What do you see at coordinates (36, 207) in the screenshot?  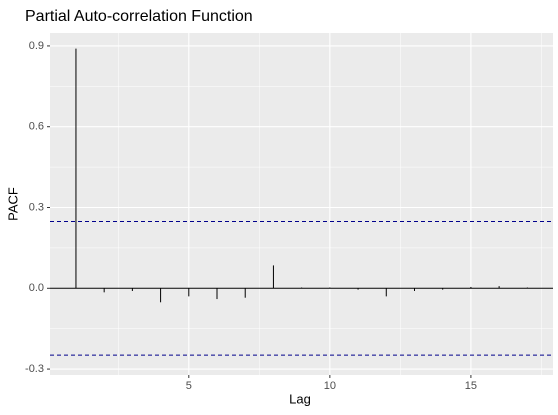 I see `y-tick-label: 0.3` at bounding box center [36, 207].